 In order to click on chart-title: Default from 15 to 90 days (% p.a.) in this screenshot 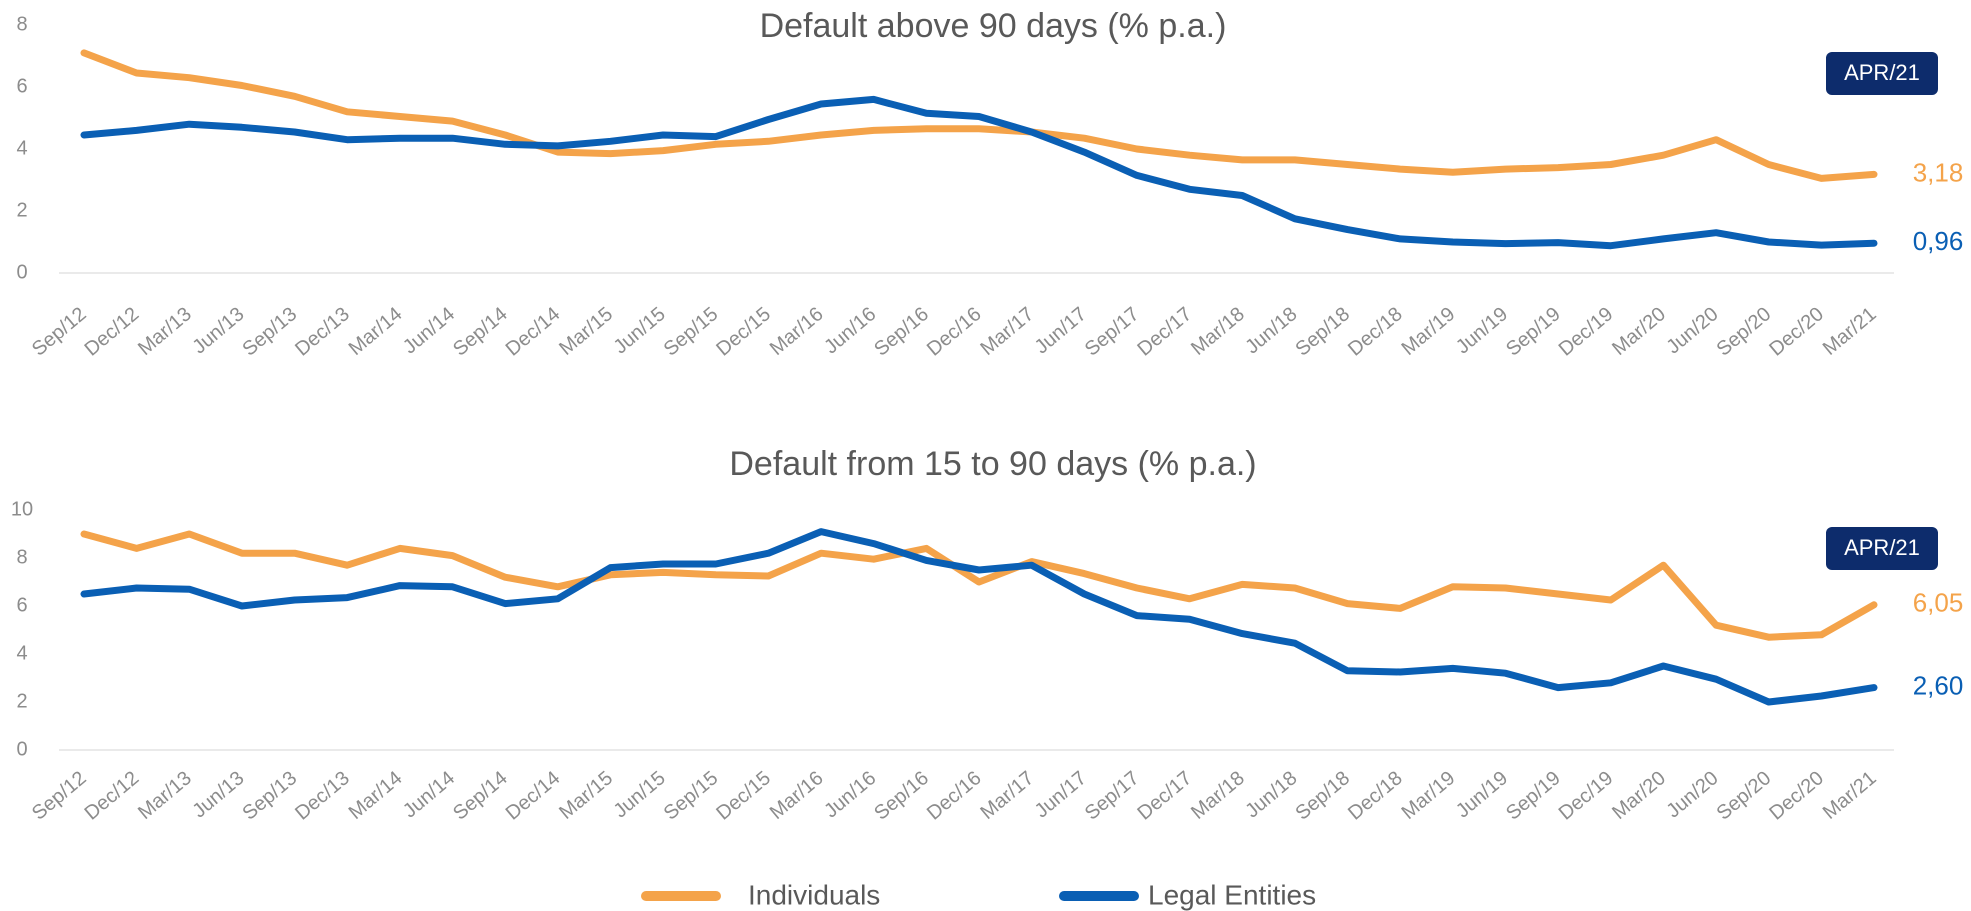, I will do `click(992, 464)`.